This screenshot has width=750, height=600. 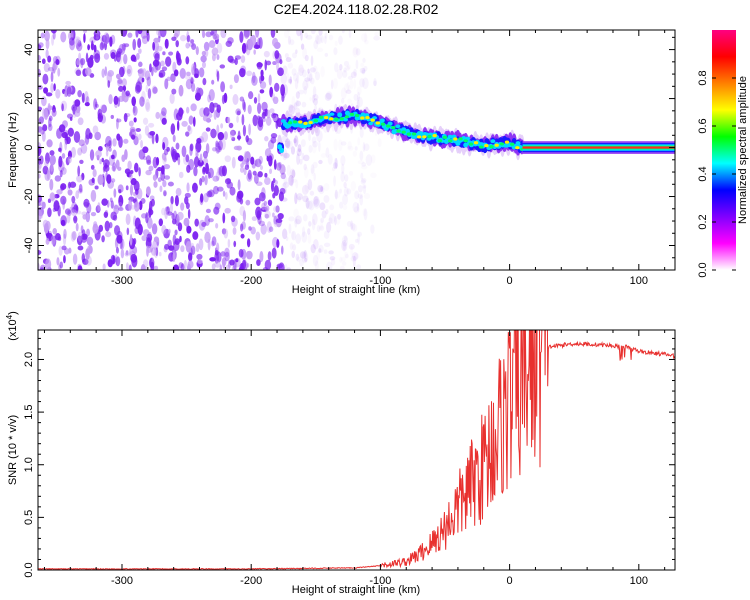 I want to click on spectrogram-y-tick-label: 0, so click(x=29, y=147).